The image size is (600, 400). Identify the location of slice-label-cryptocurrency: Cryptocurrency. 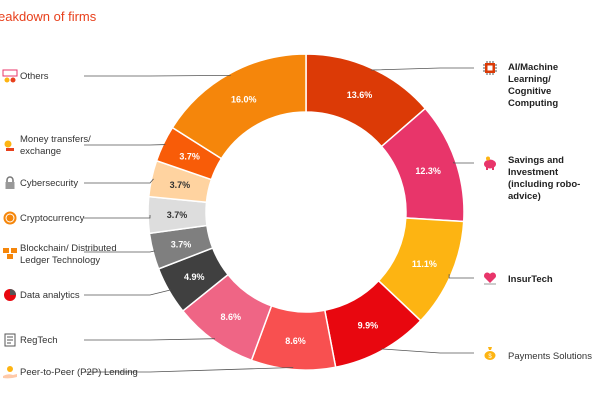
(52, 218).